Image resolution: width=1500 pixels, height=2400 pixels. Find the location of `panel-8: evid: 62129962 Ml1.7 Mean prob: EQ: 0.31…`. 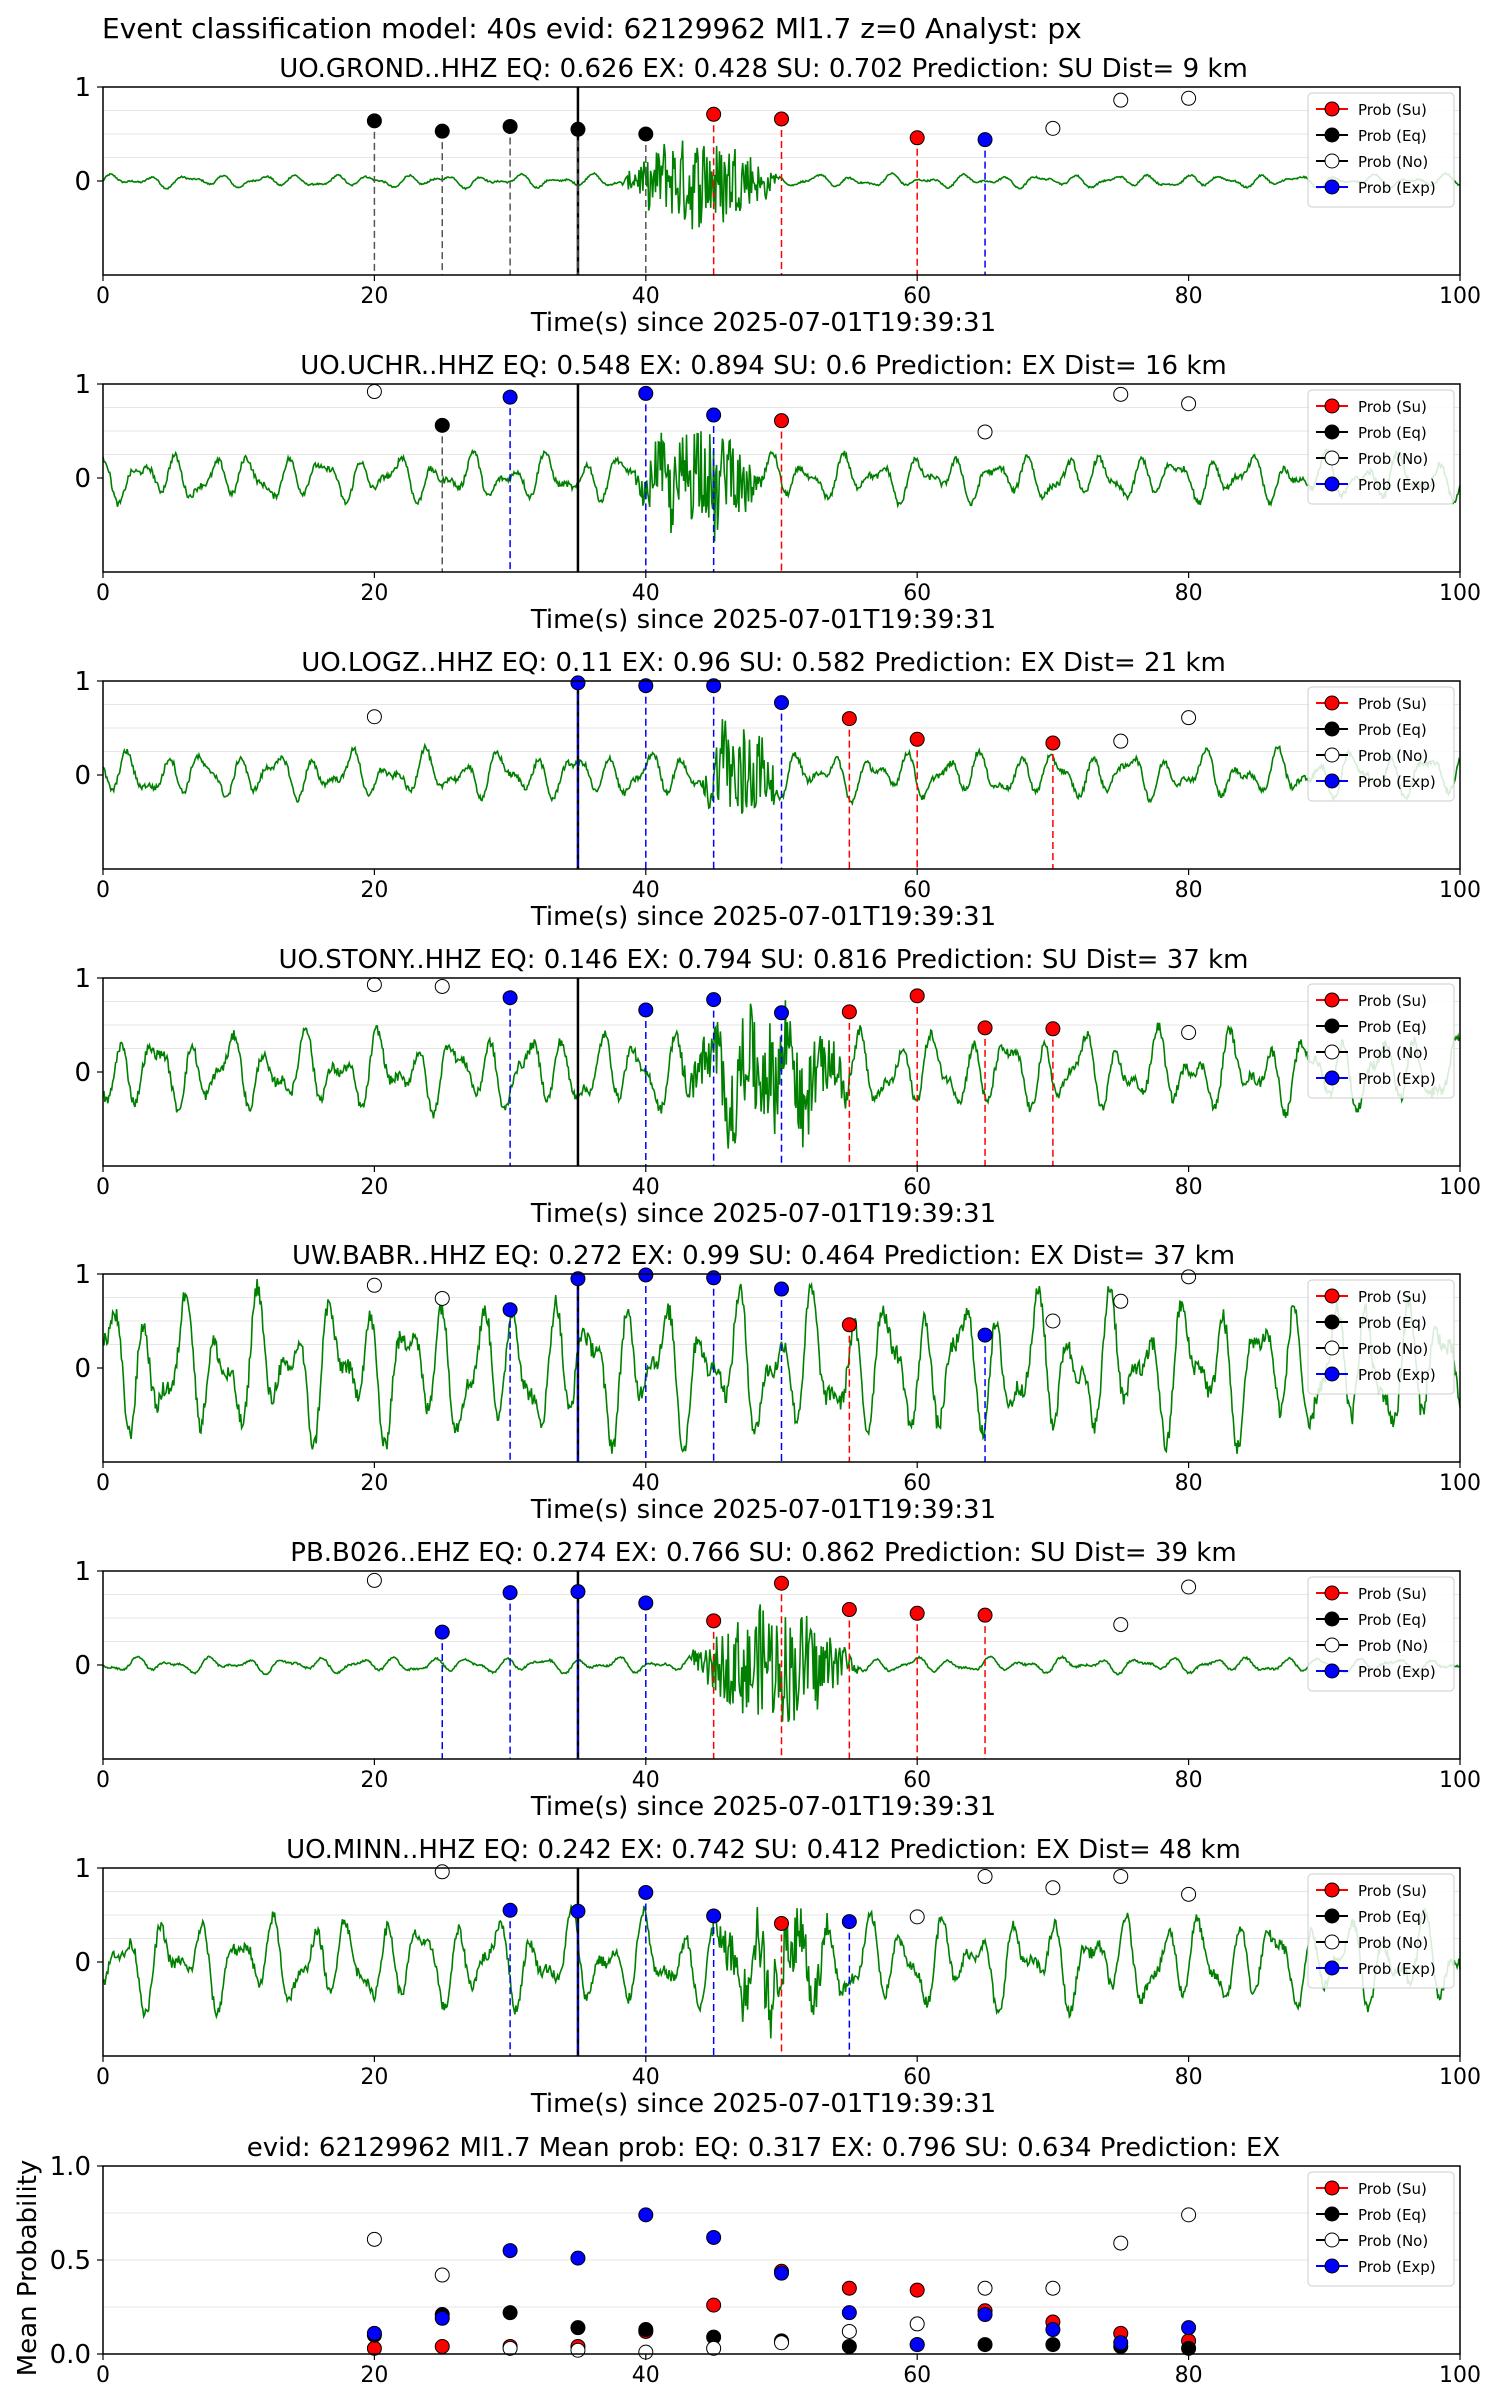

panel-8: evid: 62129962 Ml1.7 Mean prob: EQ: 0.31… is located at coordinates (747, 2260).